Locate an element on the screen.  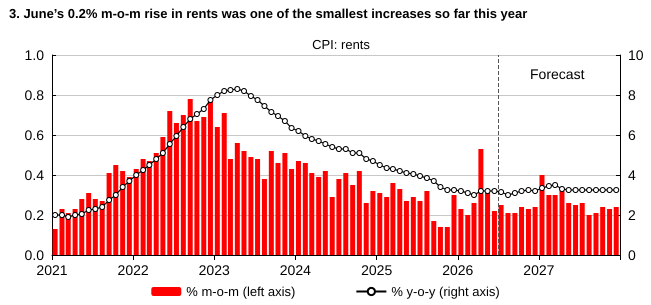
y2-tick-label: 4 is located at coordinates (632, 175).